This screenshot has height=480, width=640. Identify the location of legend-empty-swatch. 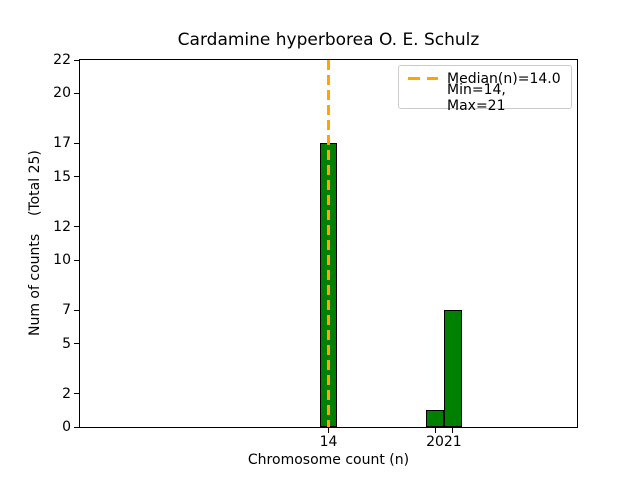
(423, 97).